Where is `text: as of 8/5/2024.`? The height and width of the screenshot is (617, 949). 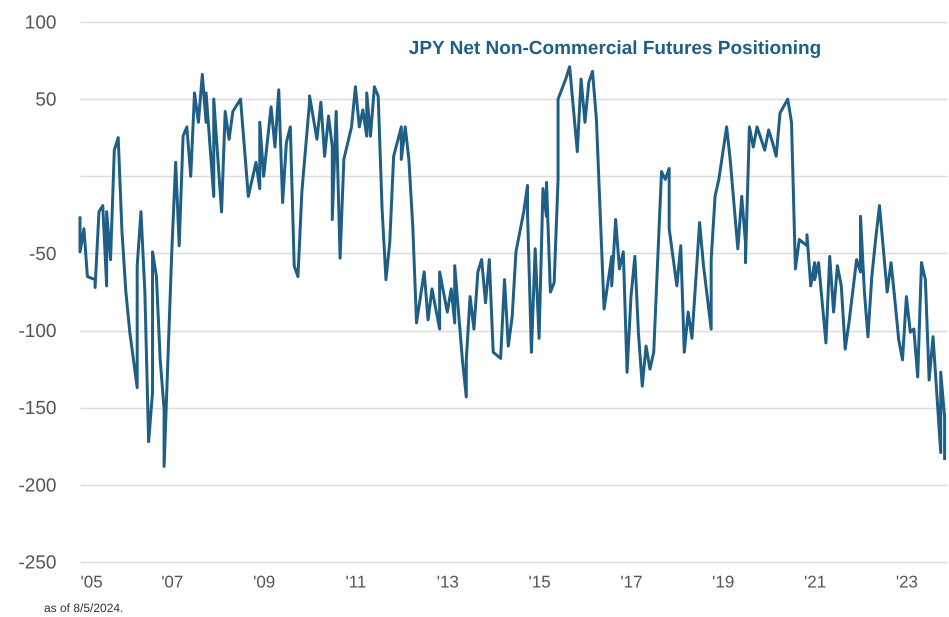
text: as of 8/5/2024. is located at coordinates (84, 608).